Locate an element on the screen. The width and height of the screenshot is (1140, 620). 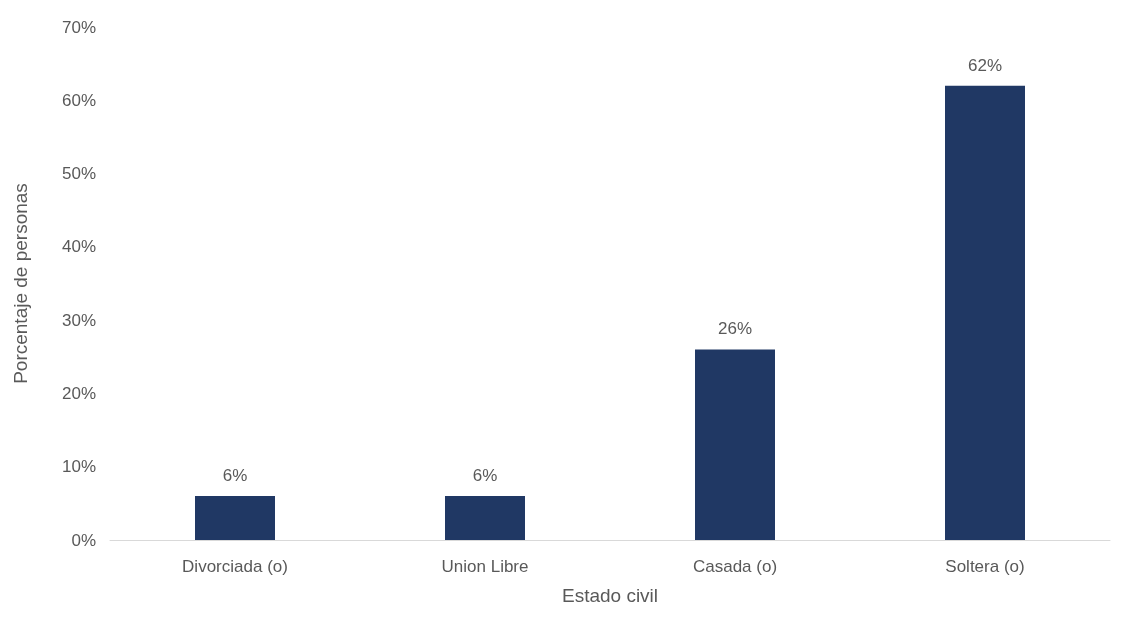
y-tick-label: 60% is located at coordinates (78, 100).